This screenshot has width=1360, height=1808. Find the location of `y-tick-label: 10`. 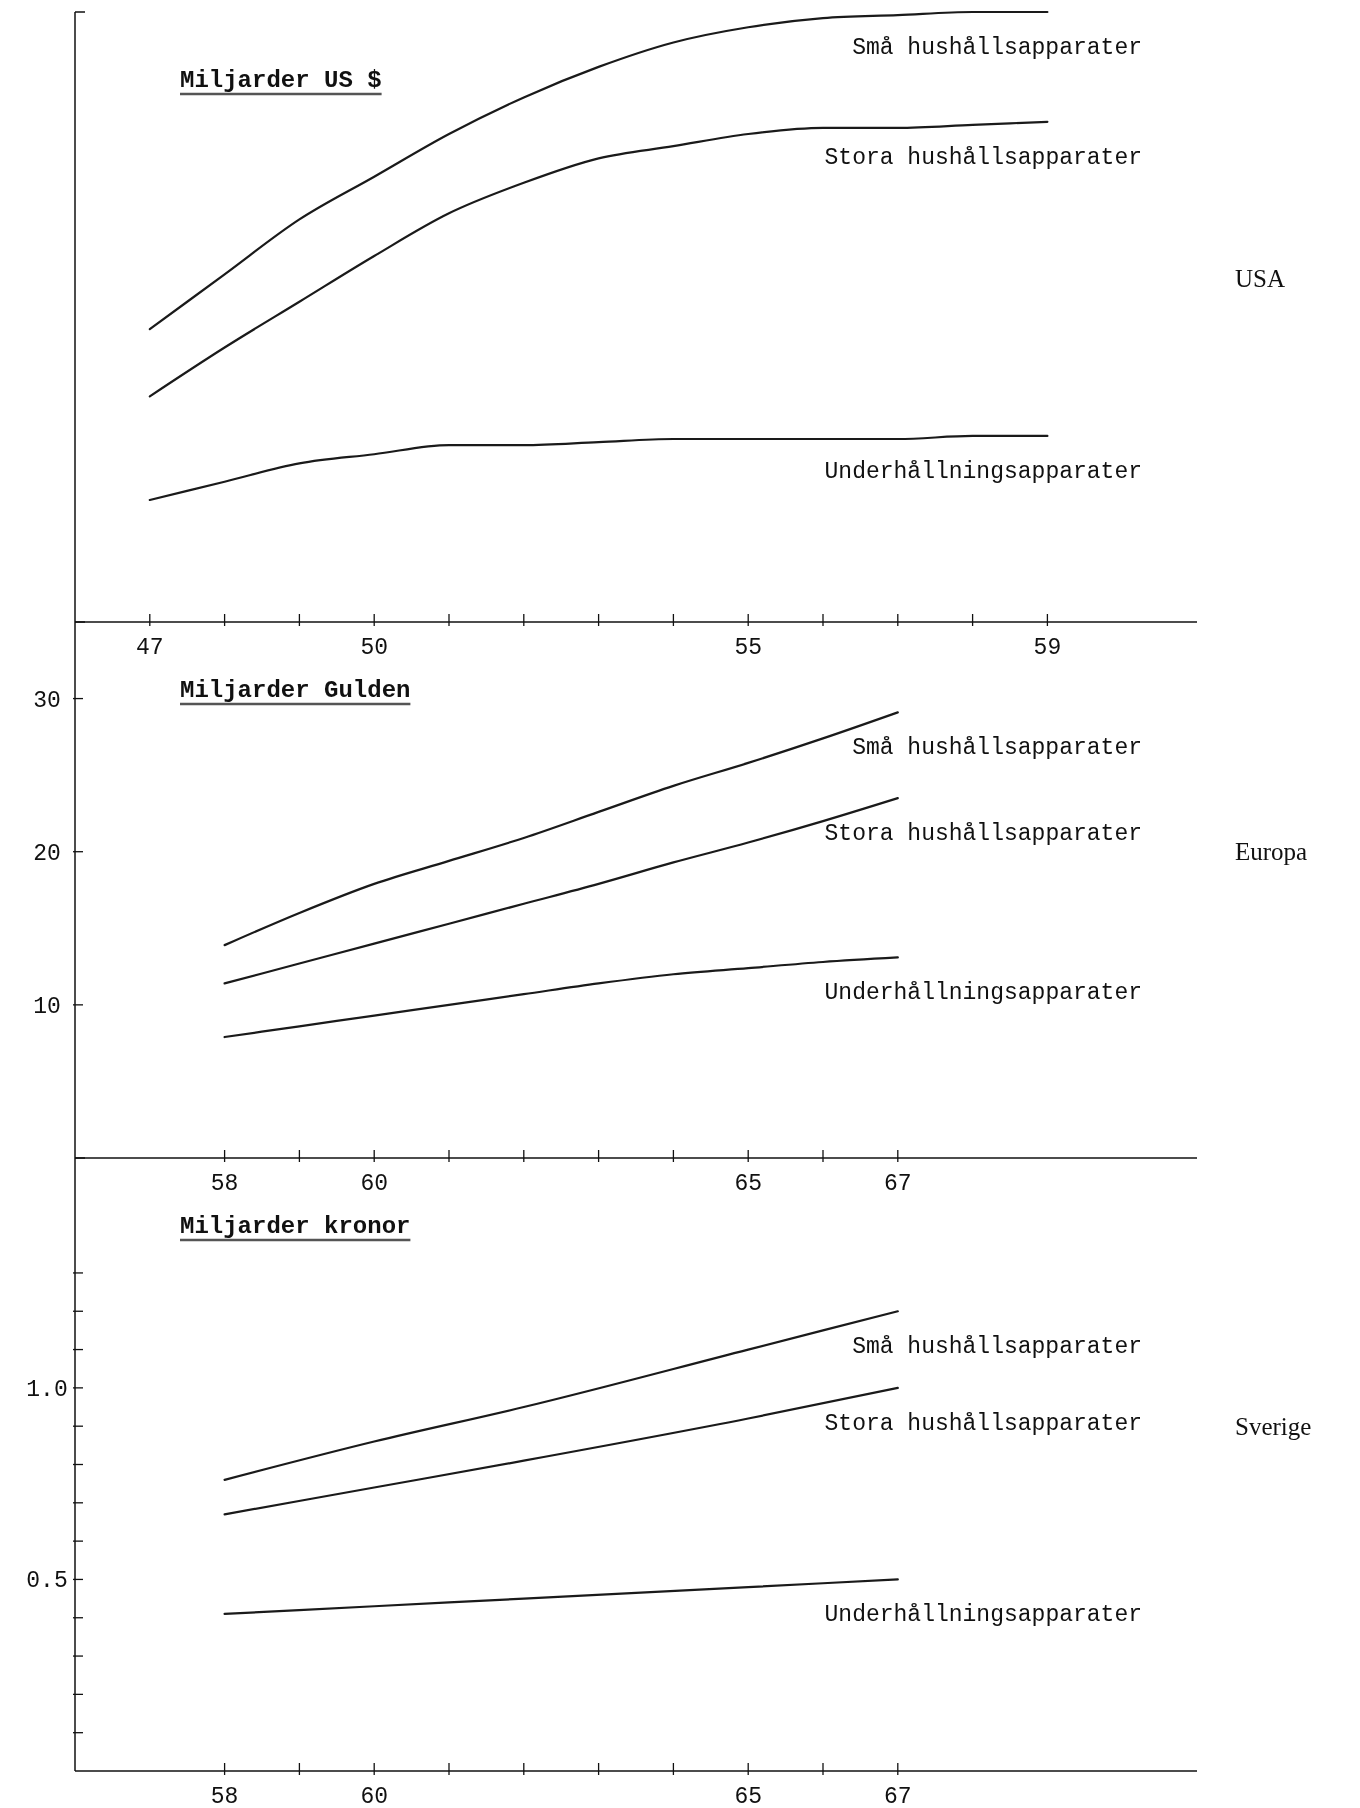

y-tick-label: 10 is located at coordinates (47, 1006).